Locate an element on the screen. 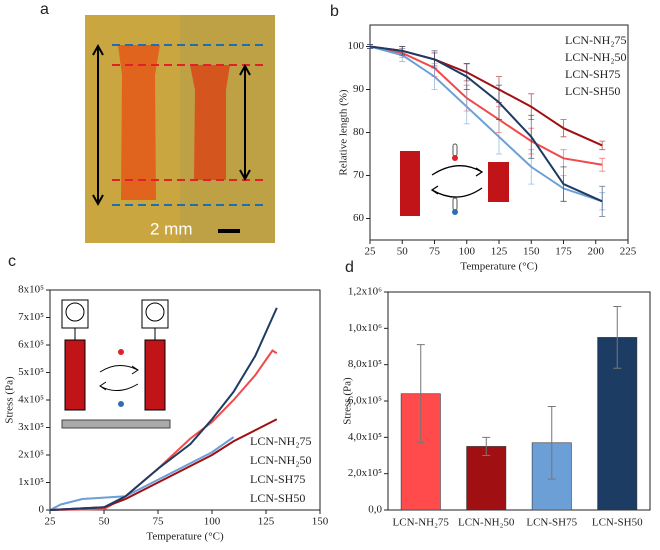 Image resolution: width=660 pixels, height=550 pixels. thermometer-hot is located at coordinates (455, 150).